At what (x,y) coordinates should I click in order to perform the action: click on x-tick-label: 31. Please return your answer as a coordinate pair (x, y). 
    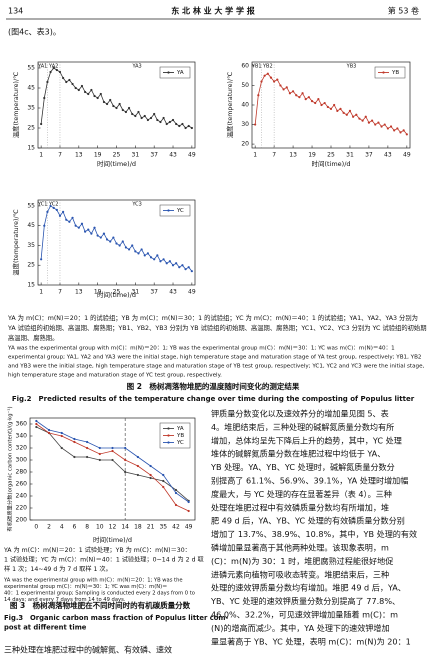
    Looking at the image, I should click on (350, 155).